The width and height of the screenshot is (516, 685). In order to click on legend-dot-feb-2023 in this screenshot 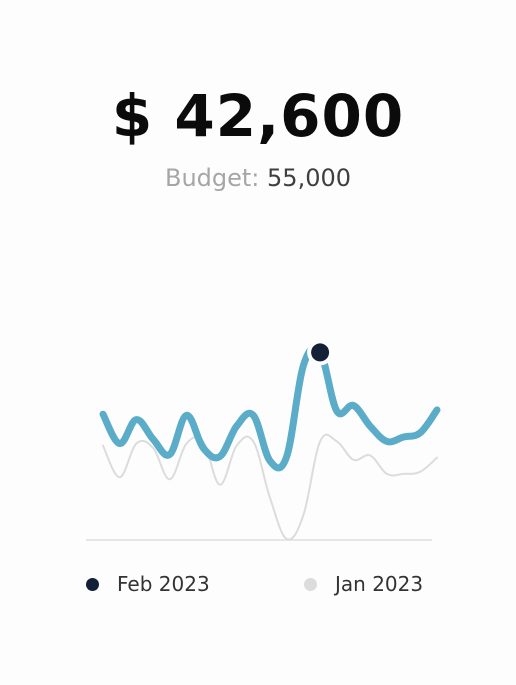, I will do `click(92, 584)`.